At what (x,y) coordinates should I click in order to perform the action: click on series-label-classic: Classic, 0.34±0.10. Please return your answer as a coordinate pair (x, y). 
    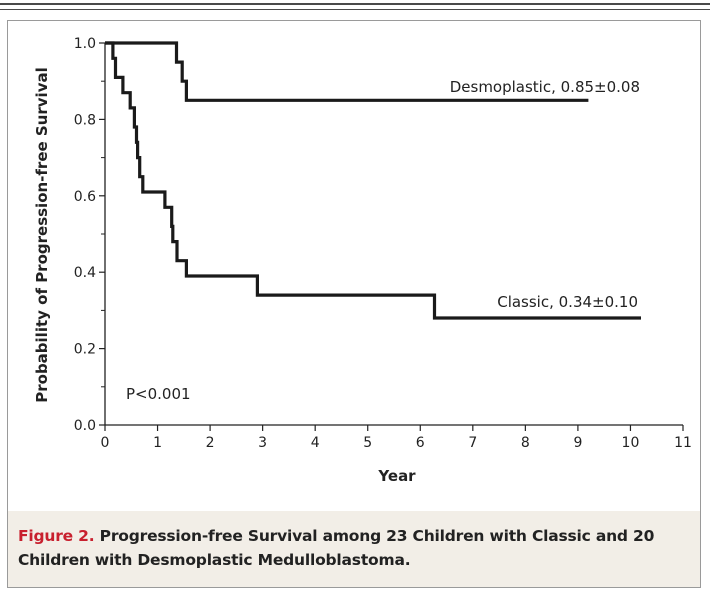
    Looking at the image, I should click on (567, 302).